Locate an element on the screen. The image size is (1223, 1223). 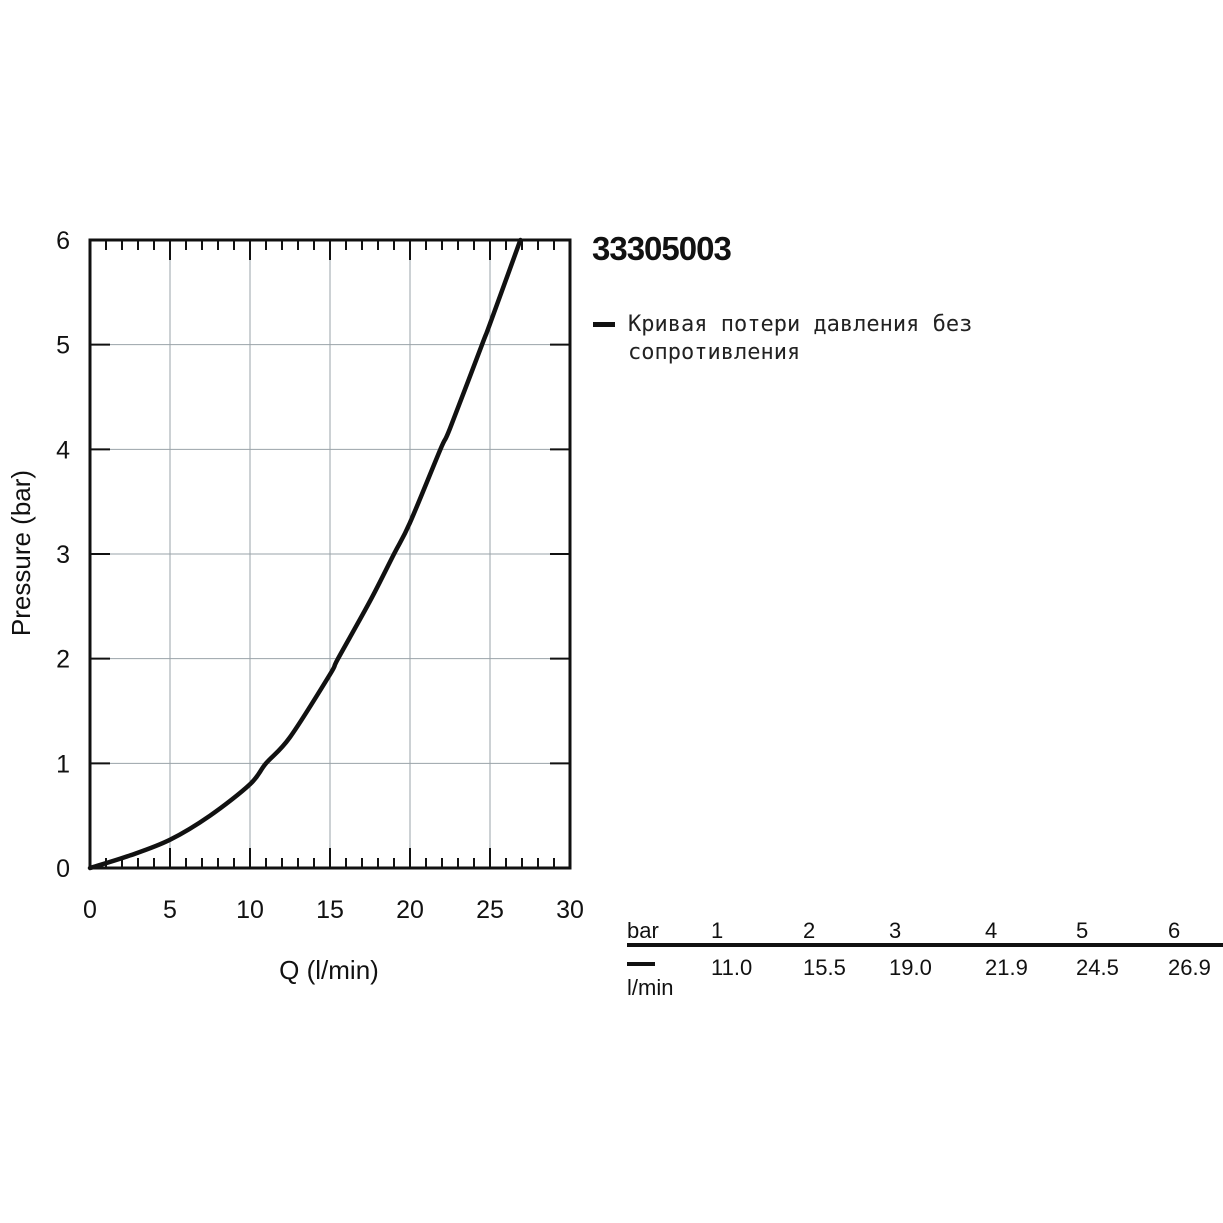
y-tick-label: 6 is located at coordinates (63, 241).